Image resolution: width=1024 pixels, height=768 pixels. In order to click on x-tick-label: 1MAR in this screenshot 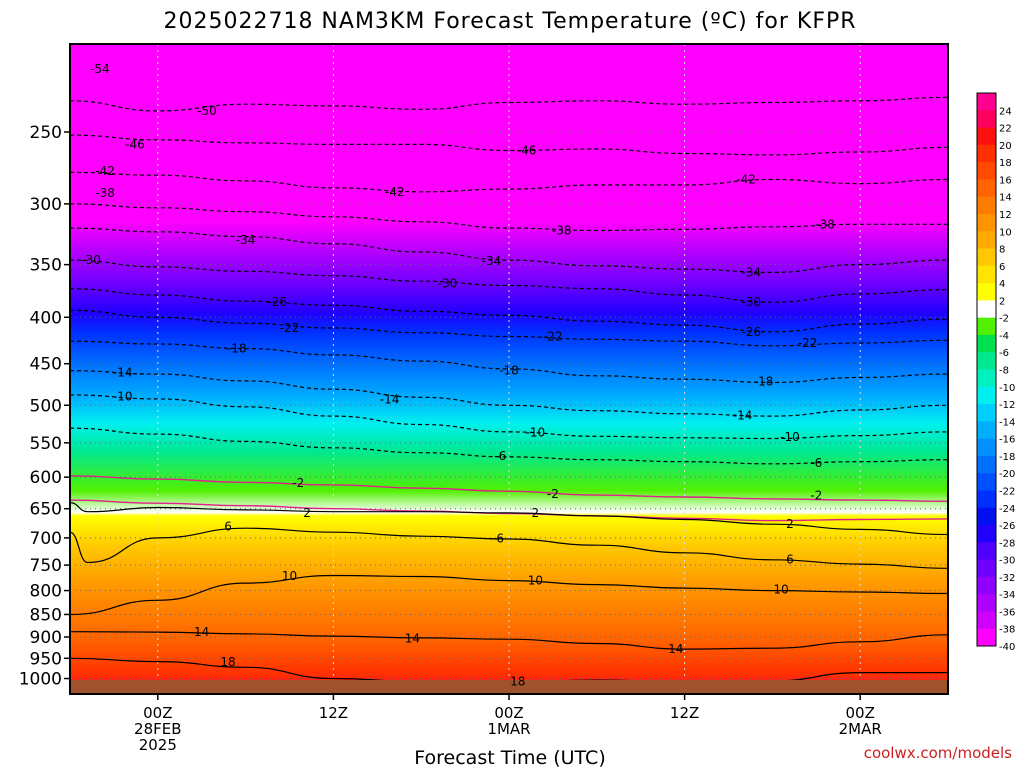, I will do `click(508, 729)`.